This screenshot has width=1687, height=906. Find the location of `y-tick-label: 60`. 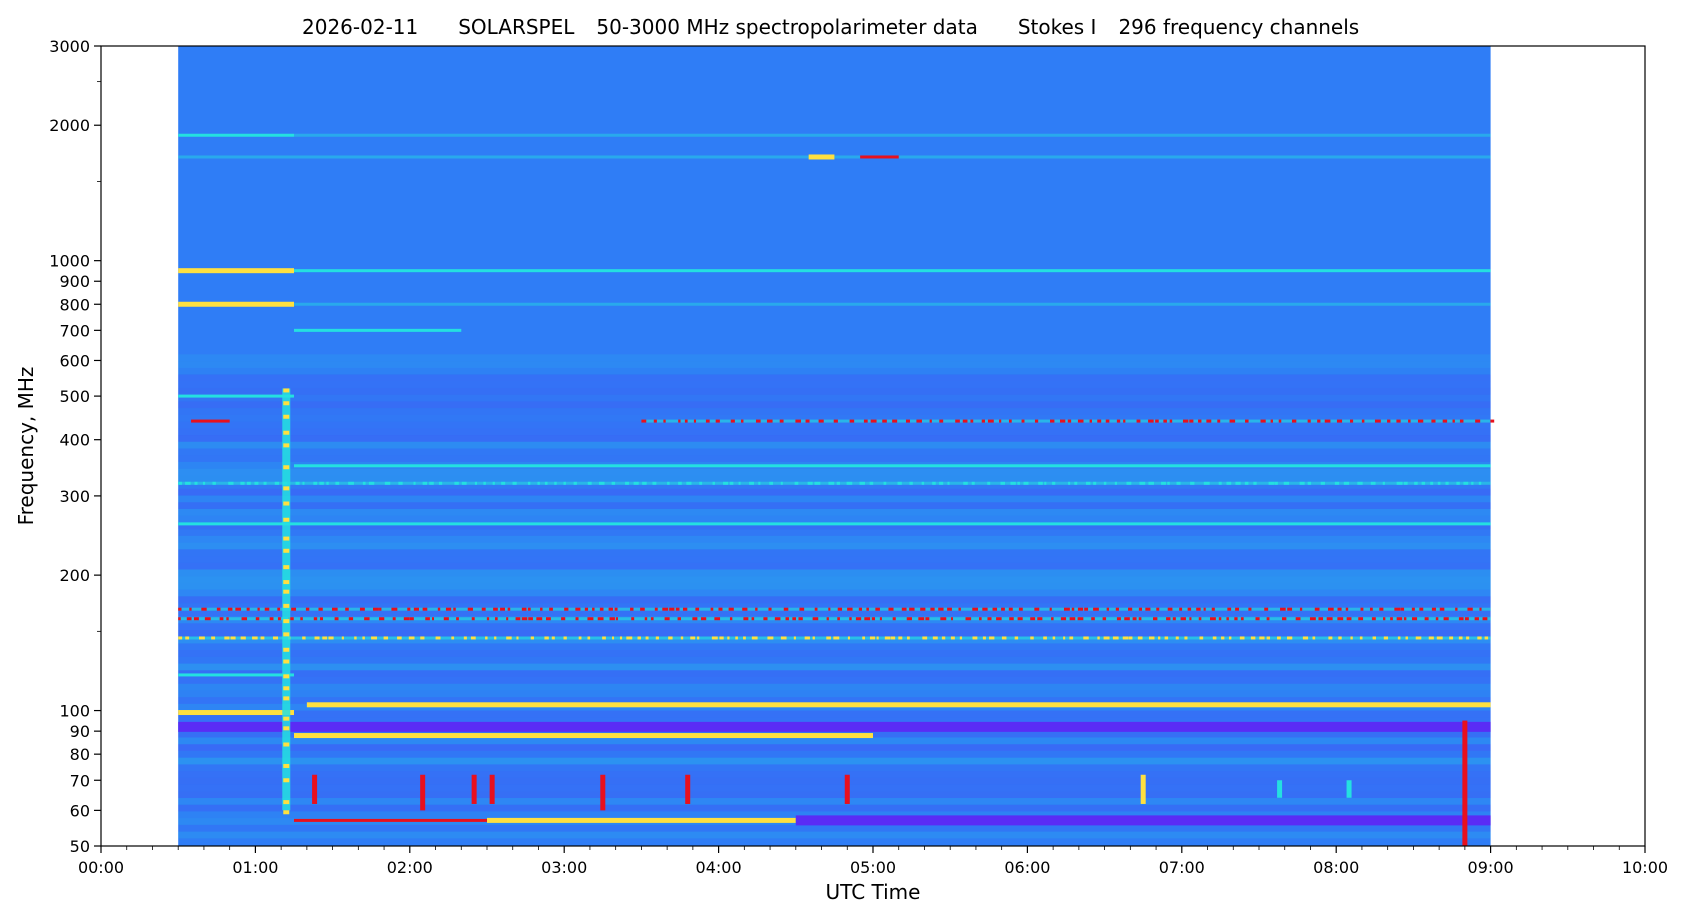

y-tick-label: 60 is located at coordinates (80, 810).